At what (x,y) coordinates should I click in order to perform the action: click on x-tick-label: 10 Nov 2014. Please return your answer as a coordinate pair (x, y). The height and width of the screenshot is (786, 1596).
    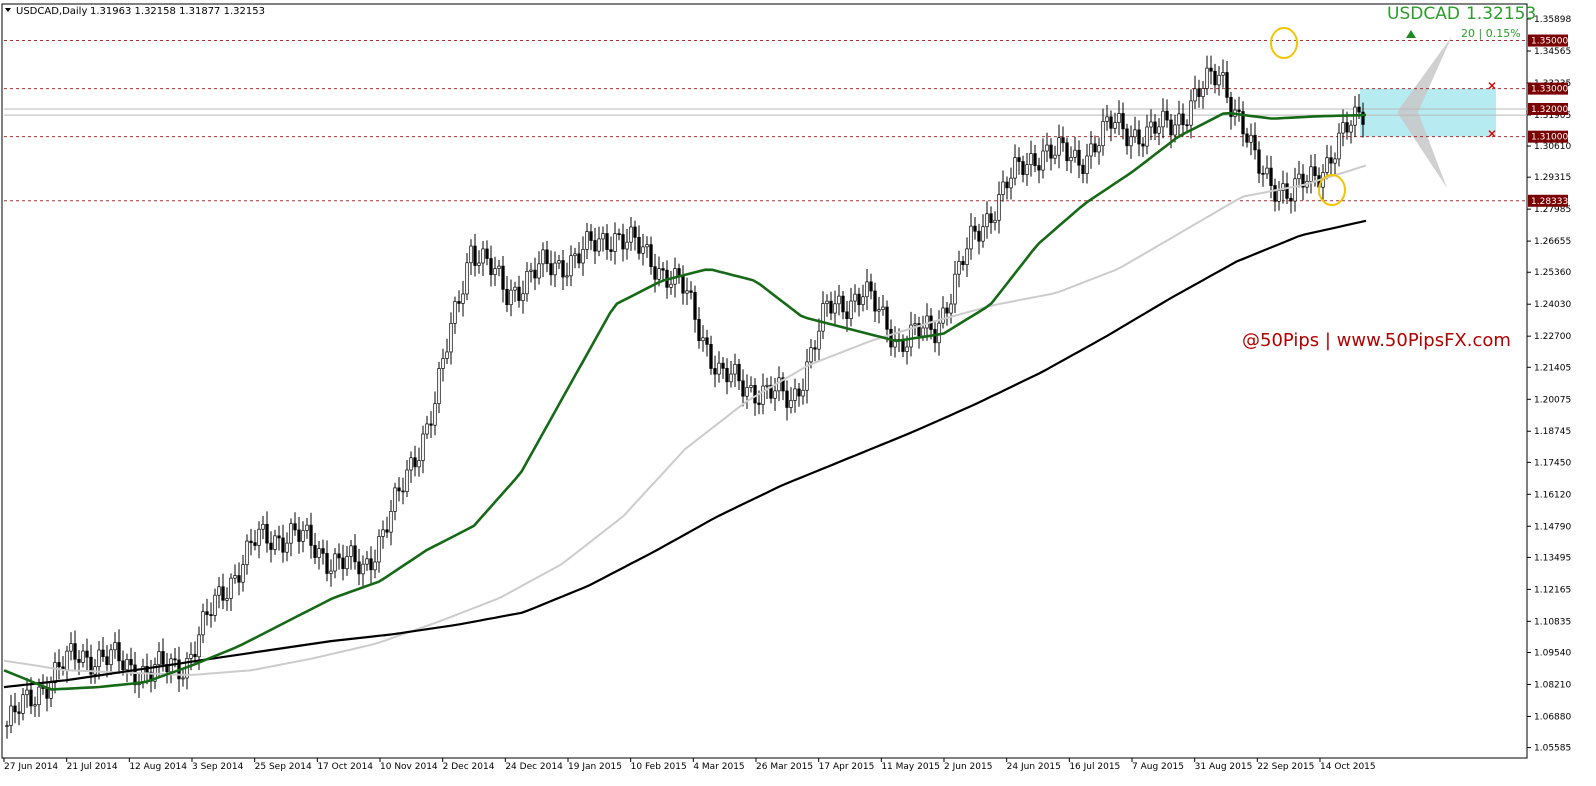
    Looking at the image, I should click on (409, 767).